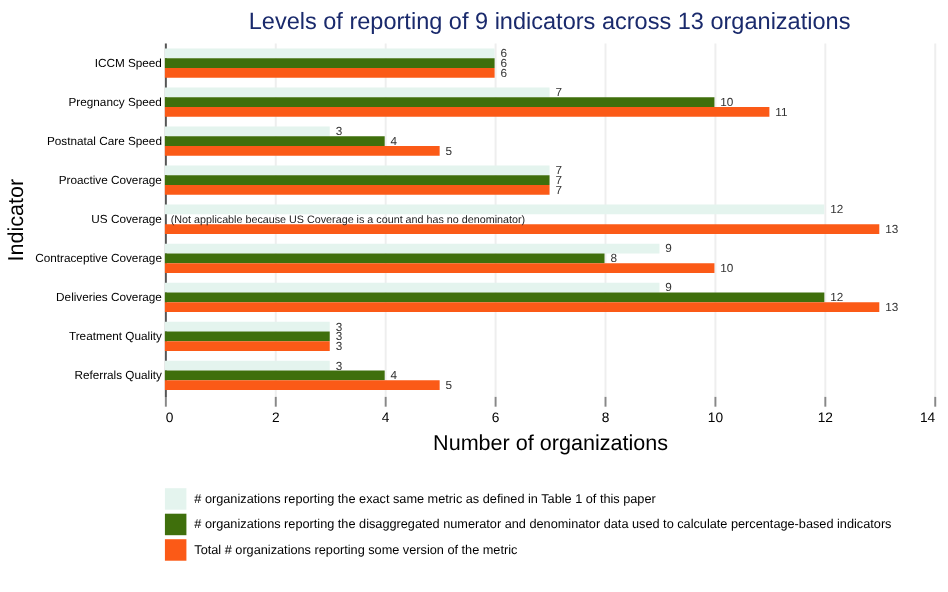 The image size is (948, 592). Describe the element at coordinates (551, 443) in the screenshot. I see `x-axis-title: Number of organizations` at that location.